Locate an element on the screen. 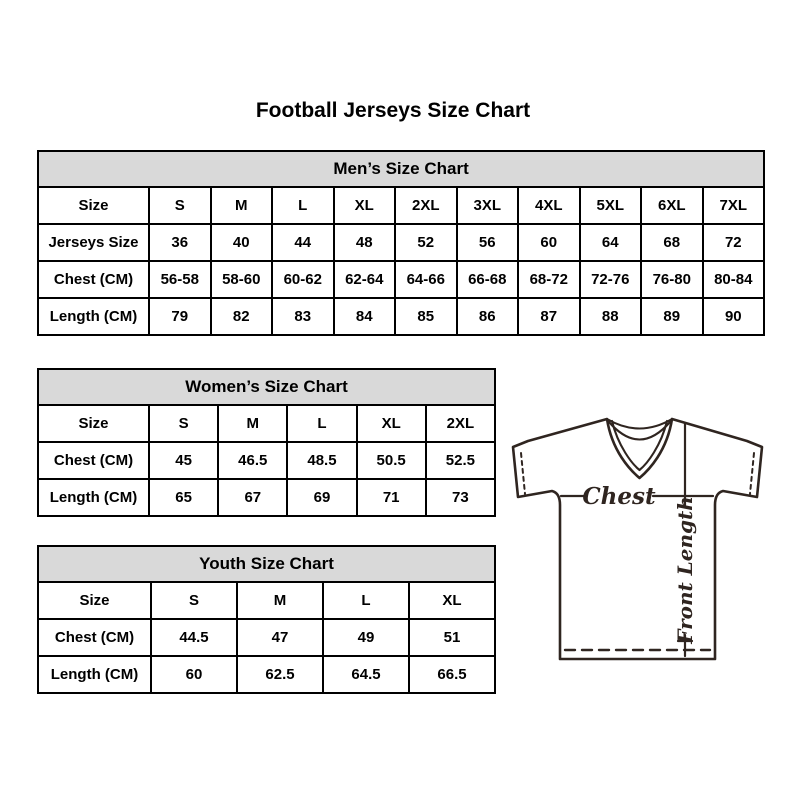  data-cell: 73 is located at coordinates (460, 497).